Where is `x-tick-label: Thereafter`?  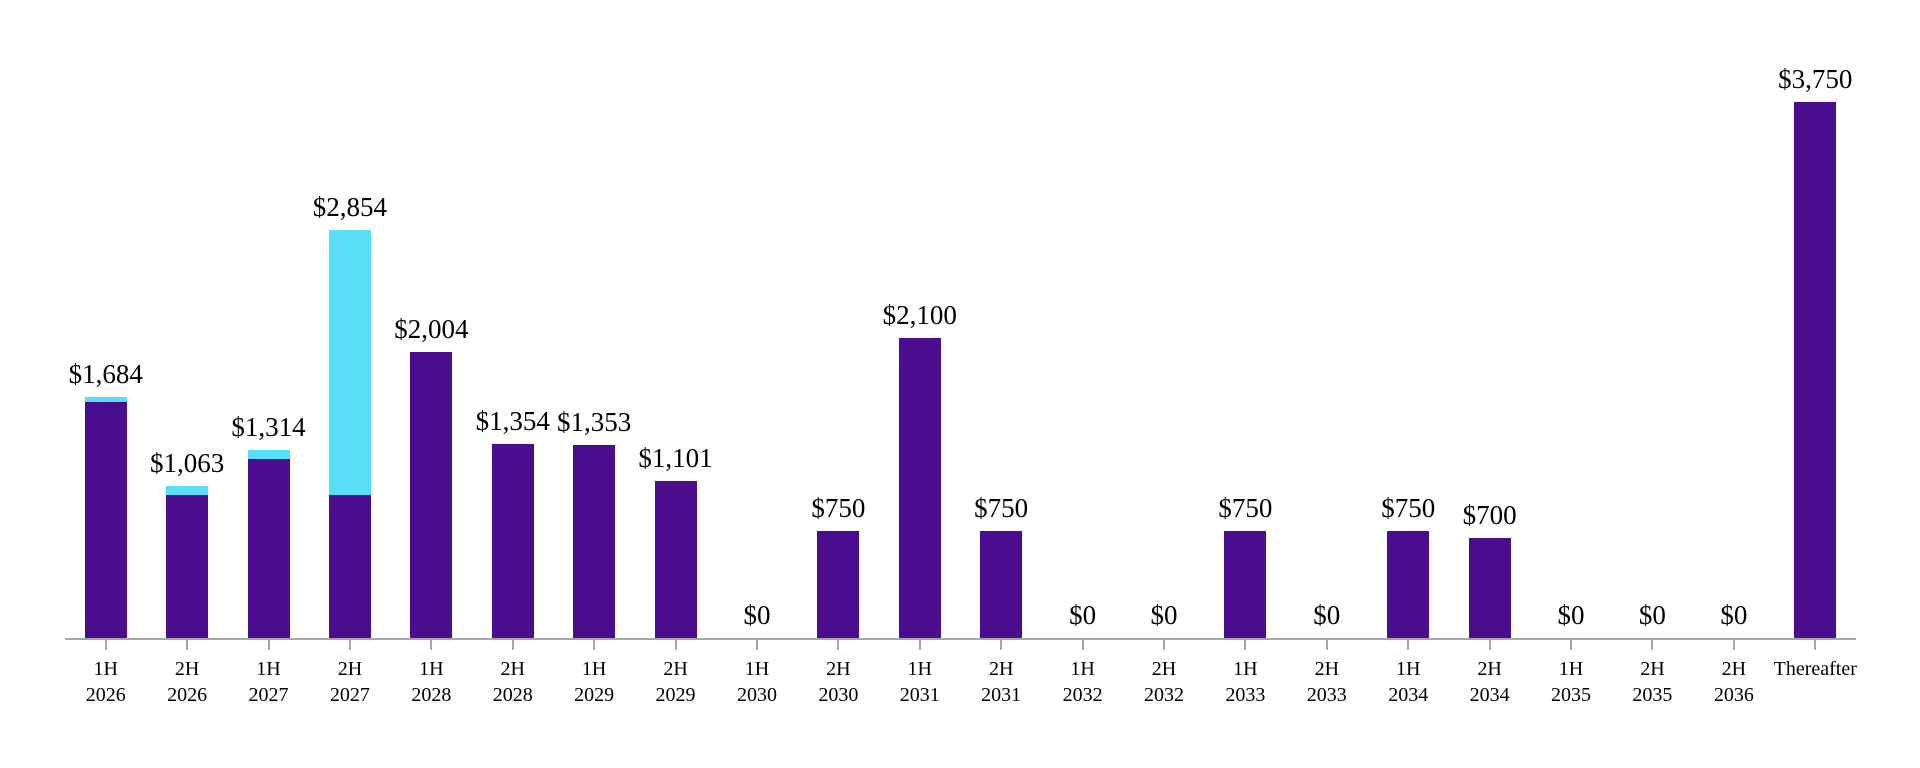 x-tick-label: Thereafter is located at coordinates (1815, 669).